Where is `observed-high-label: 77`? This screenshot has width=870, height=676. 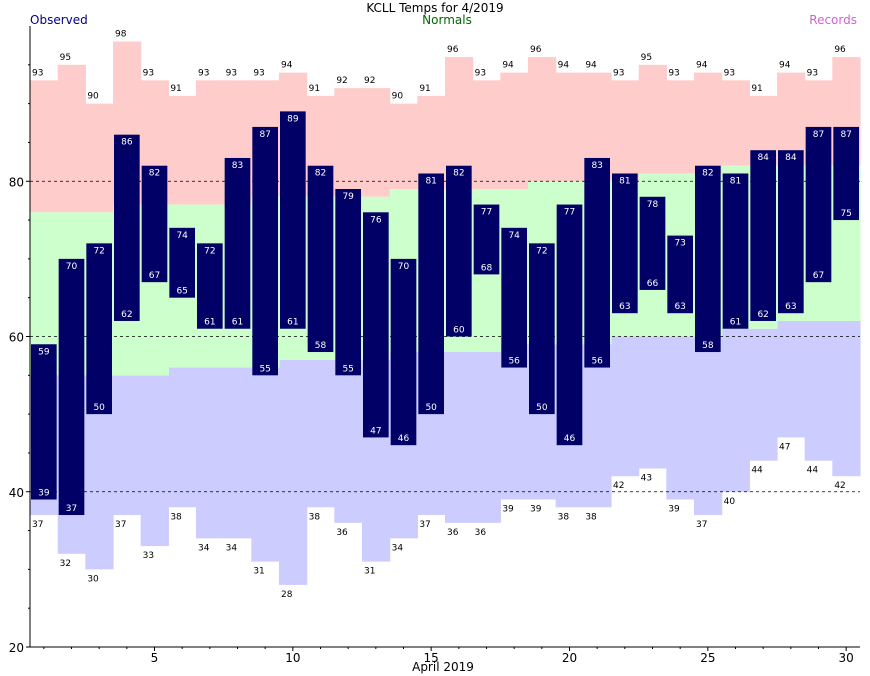 observed-high-label: 77 is located at coordinates (569, 213).